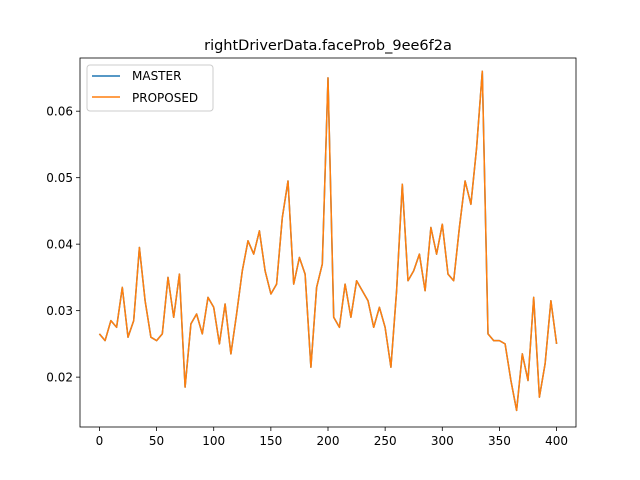 This screenshot has width=640, height=480. I want to click on legend-label-master: MASTER, so click(156, 76).